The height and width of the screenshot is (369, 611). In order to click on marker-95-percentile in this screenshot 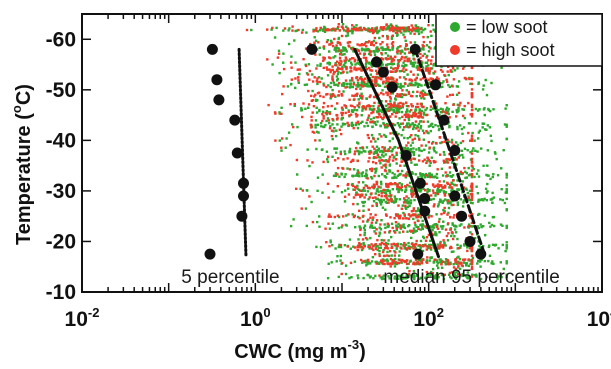, I will do `click(435, 85)`.